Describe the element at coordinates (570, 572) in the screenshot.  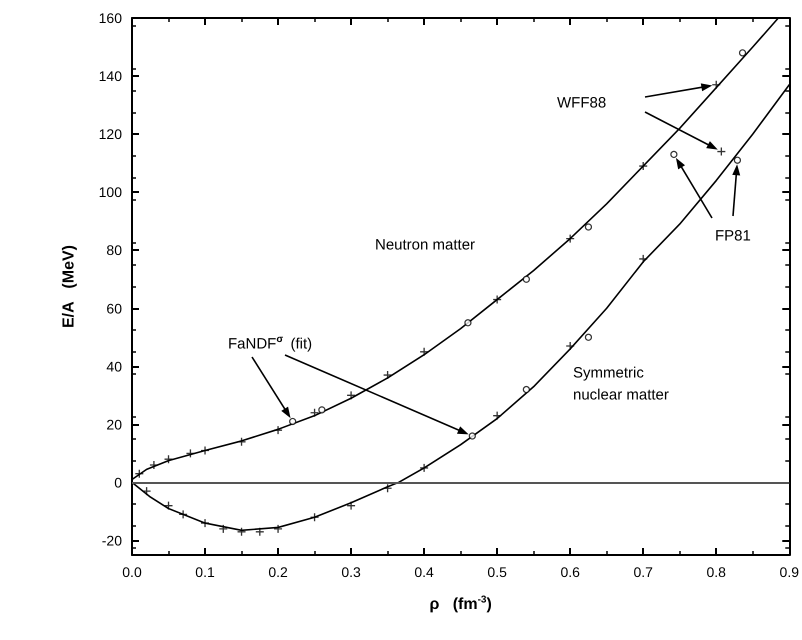
I see `x-tick-label: 0.6` at that location.